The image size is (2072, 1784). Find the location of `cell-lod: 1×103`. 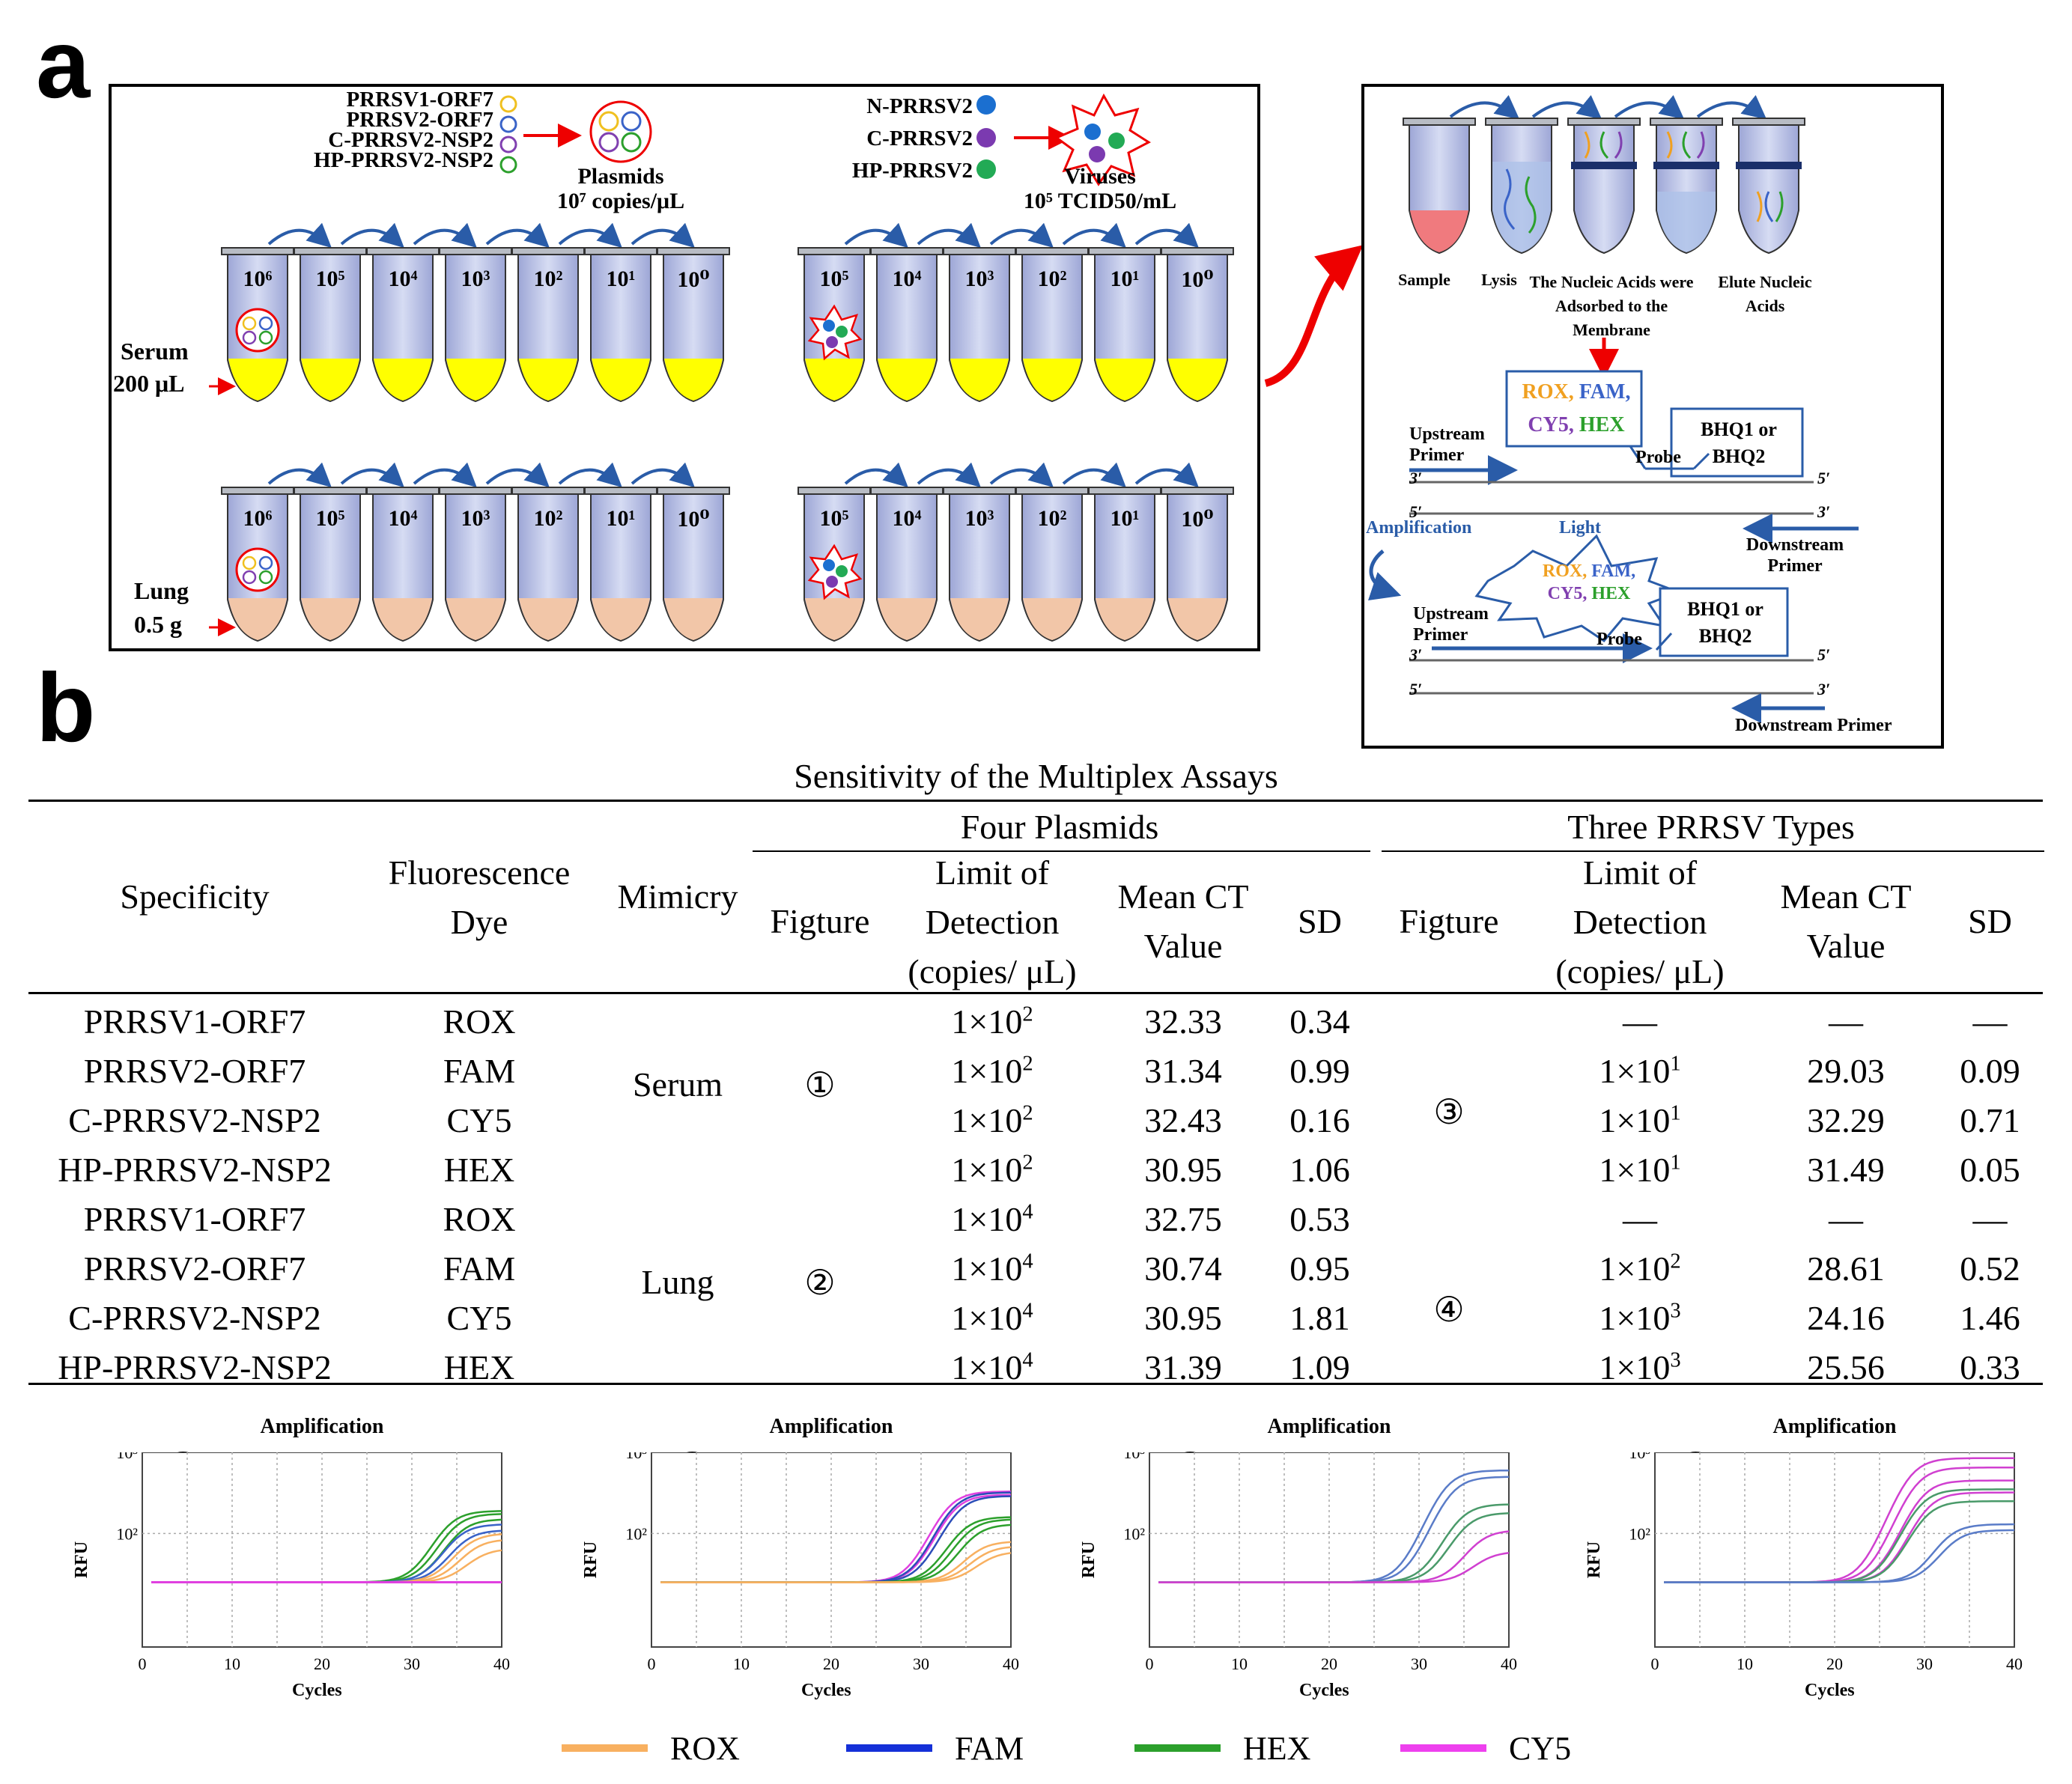

cell-lod: 1×103 is located at coordinates (1640, 1318).